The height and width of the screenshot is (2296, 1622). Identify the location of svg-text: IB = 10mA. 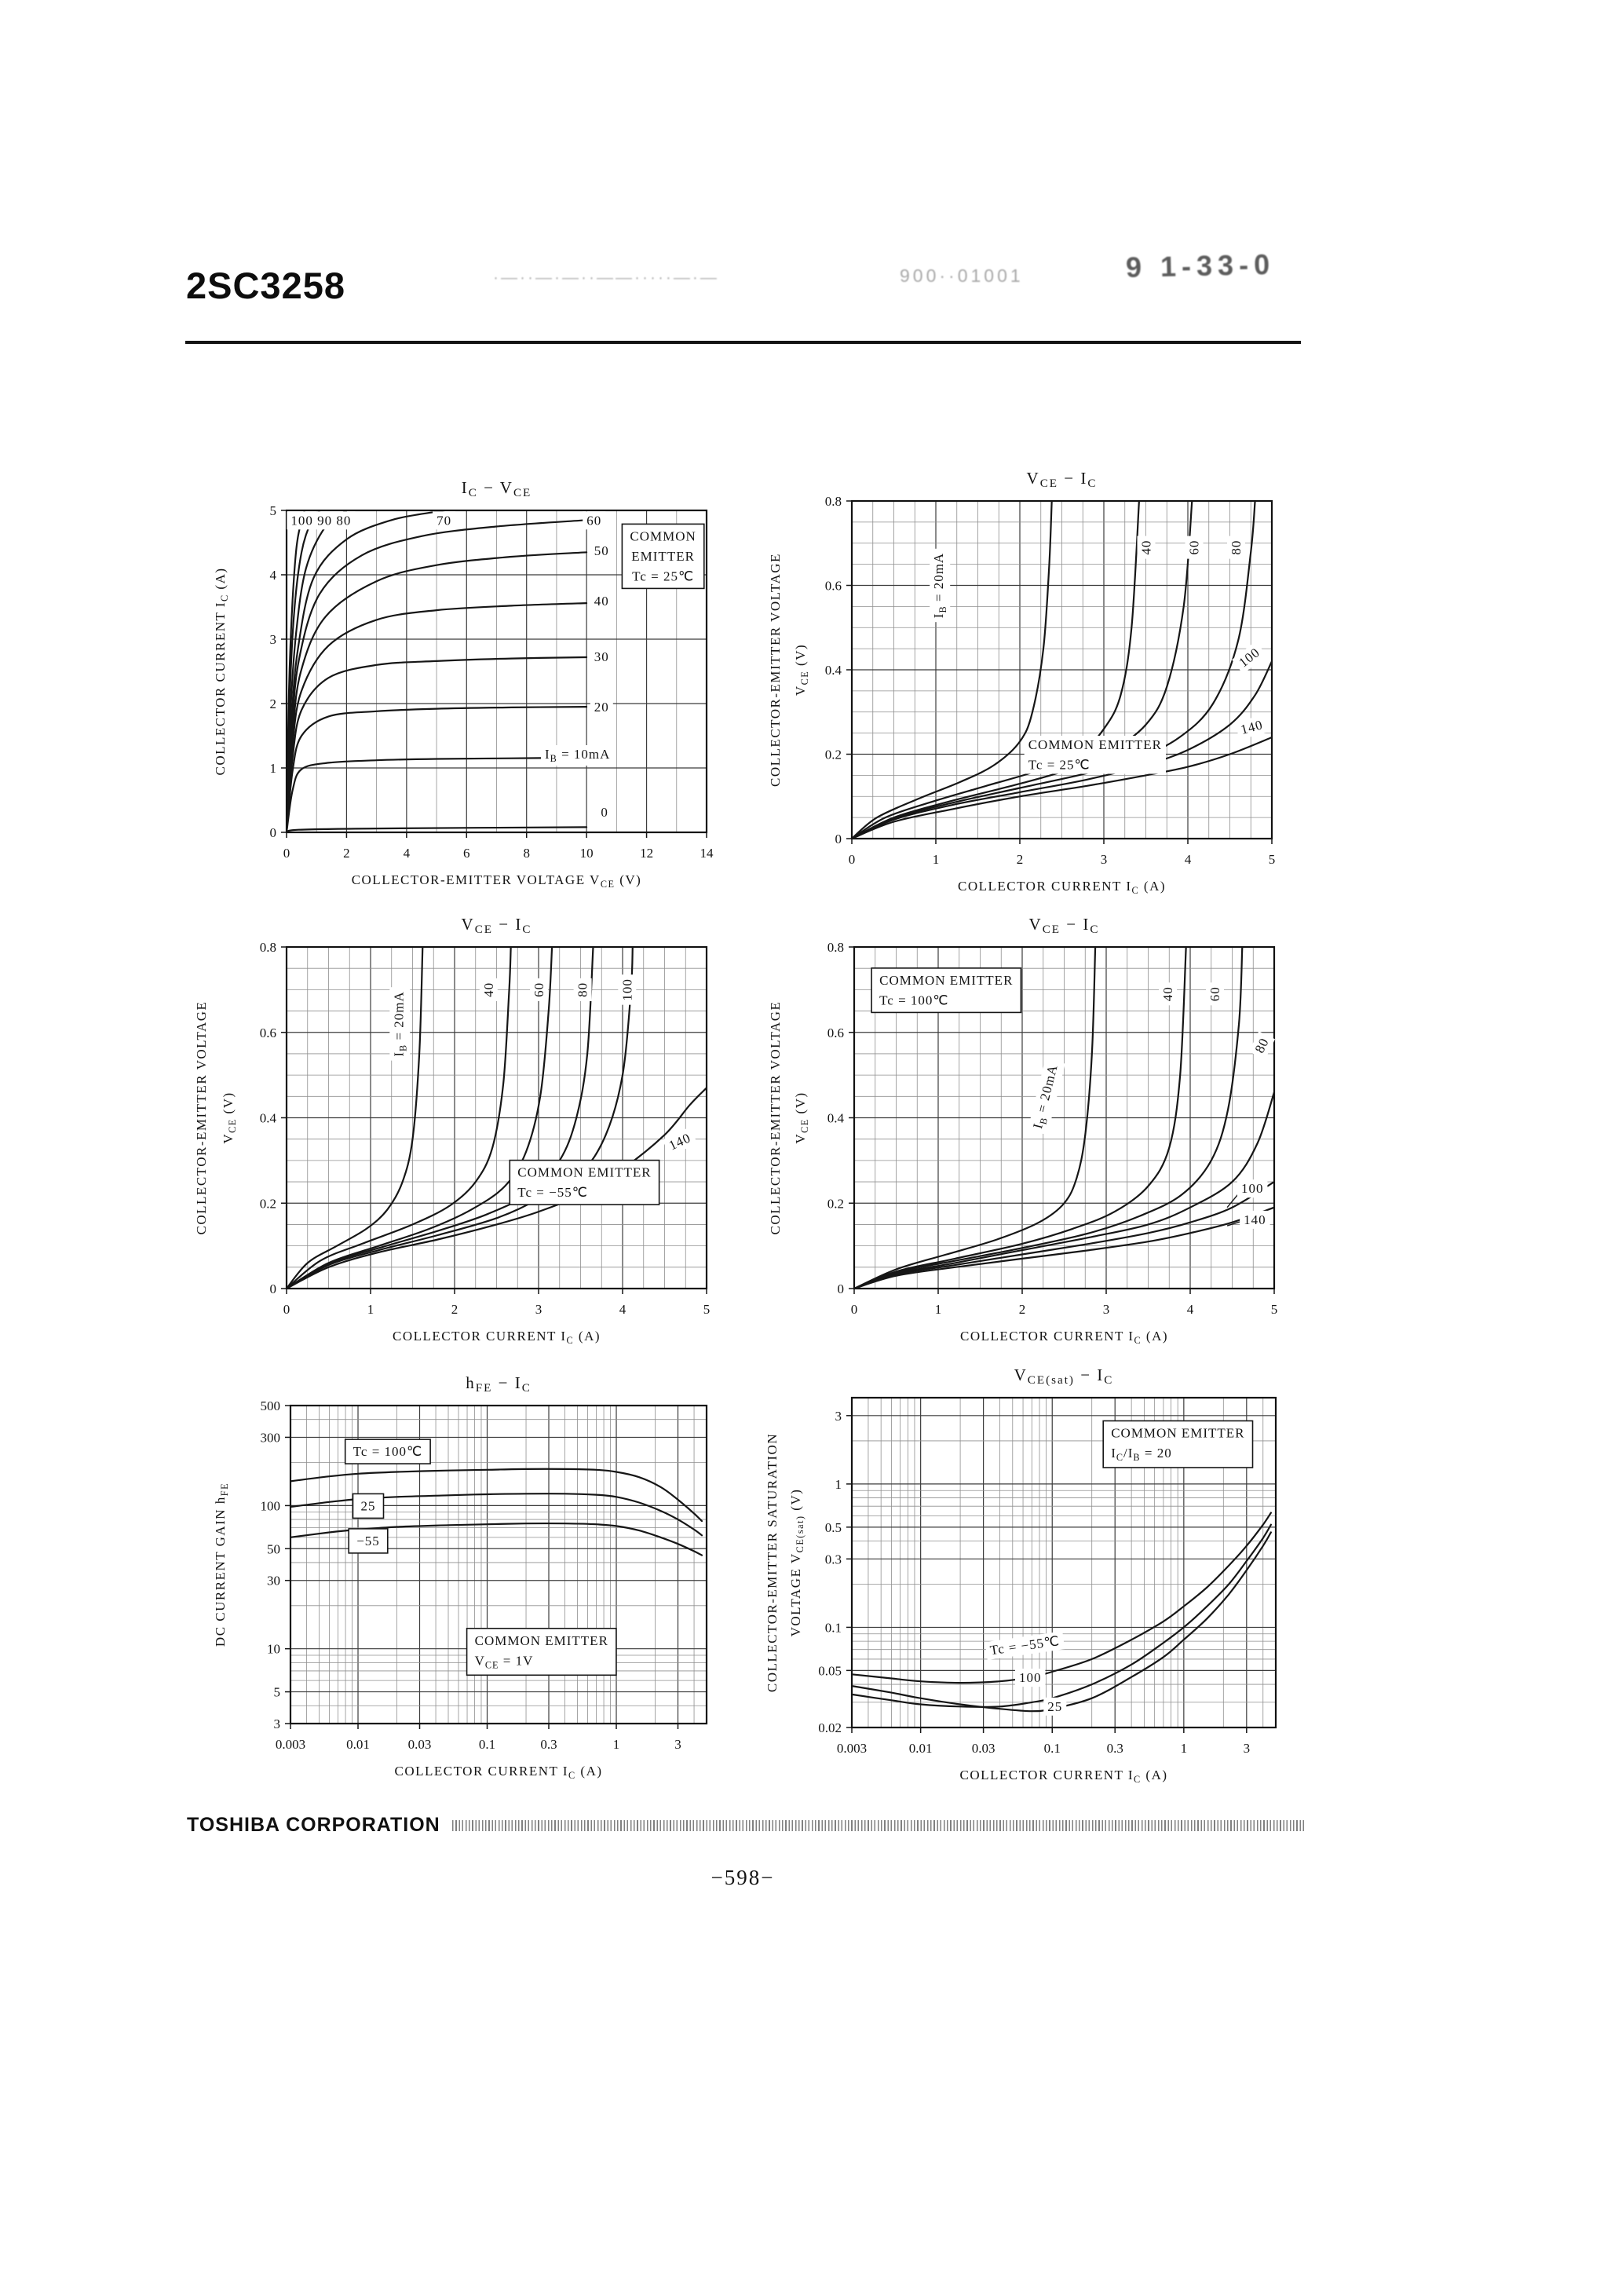
(577, 756).